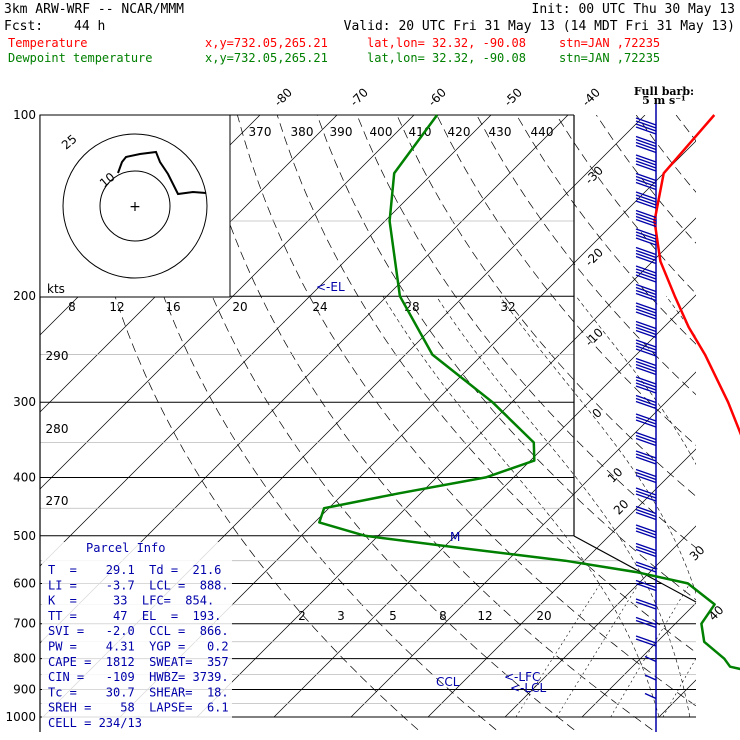 This screenshot has height=740, width=740. What do you see at coordinates (134, 570) in the screenshot?
I see `parcel-info-row: T = 29.1 Td = 21.6` at bounding box center [134, 570].